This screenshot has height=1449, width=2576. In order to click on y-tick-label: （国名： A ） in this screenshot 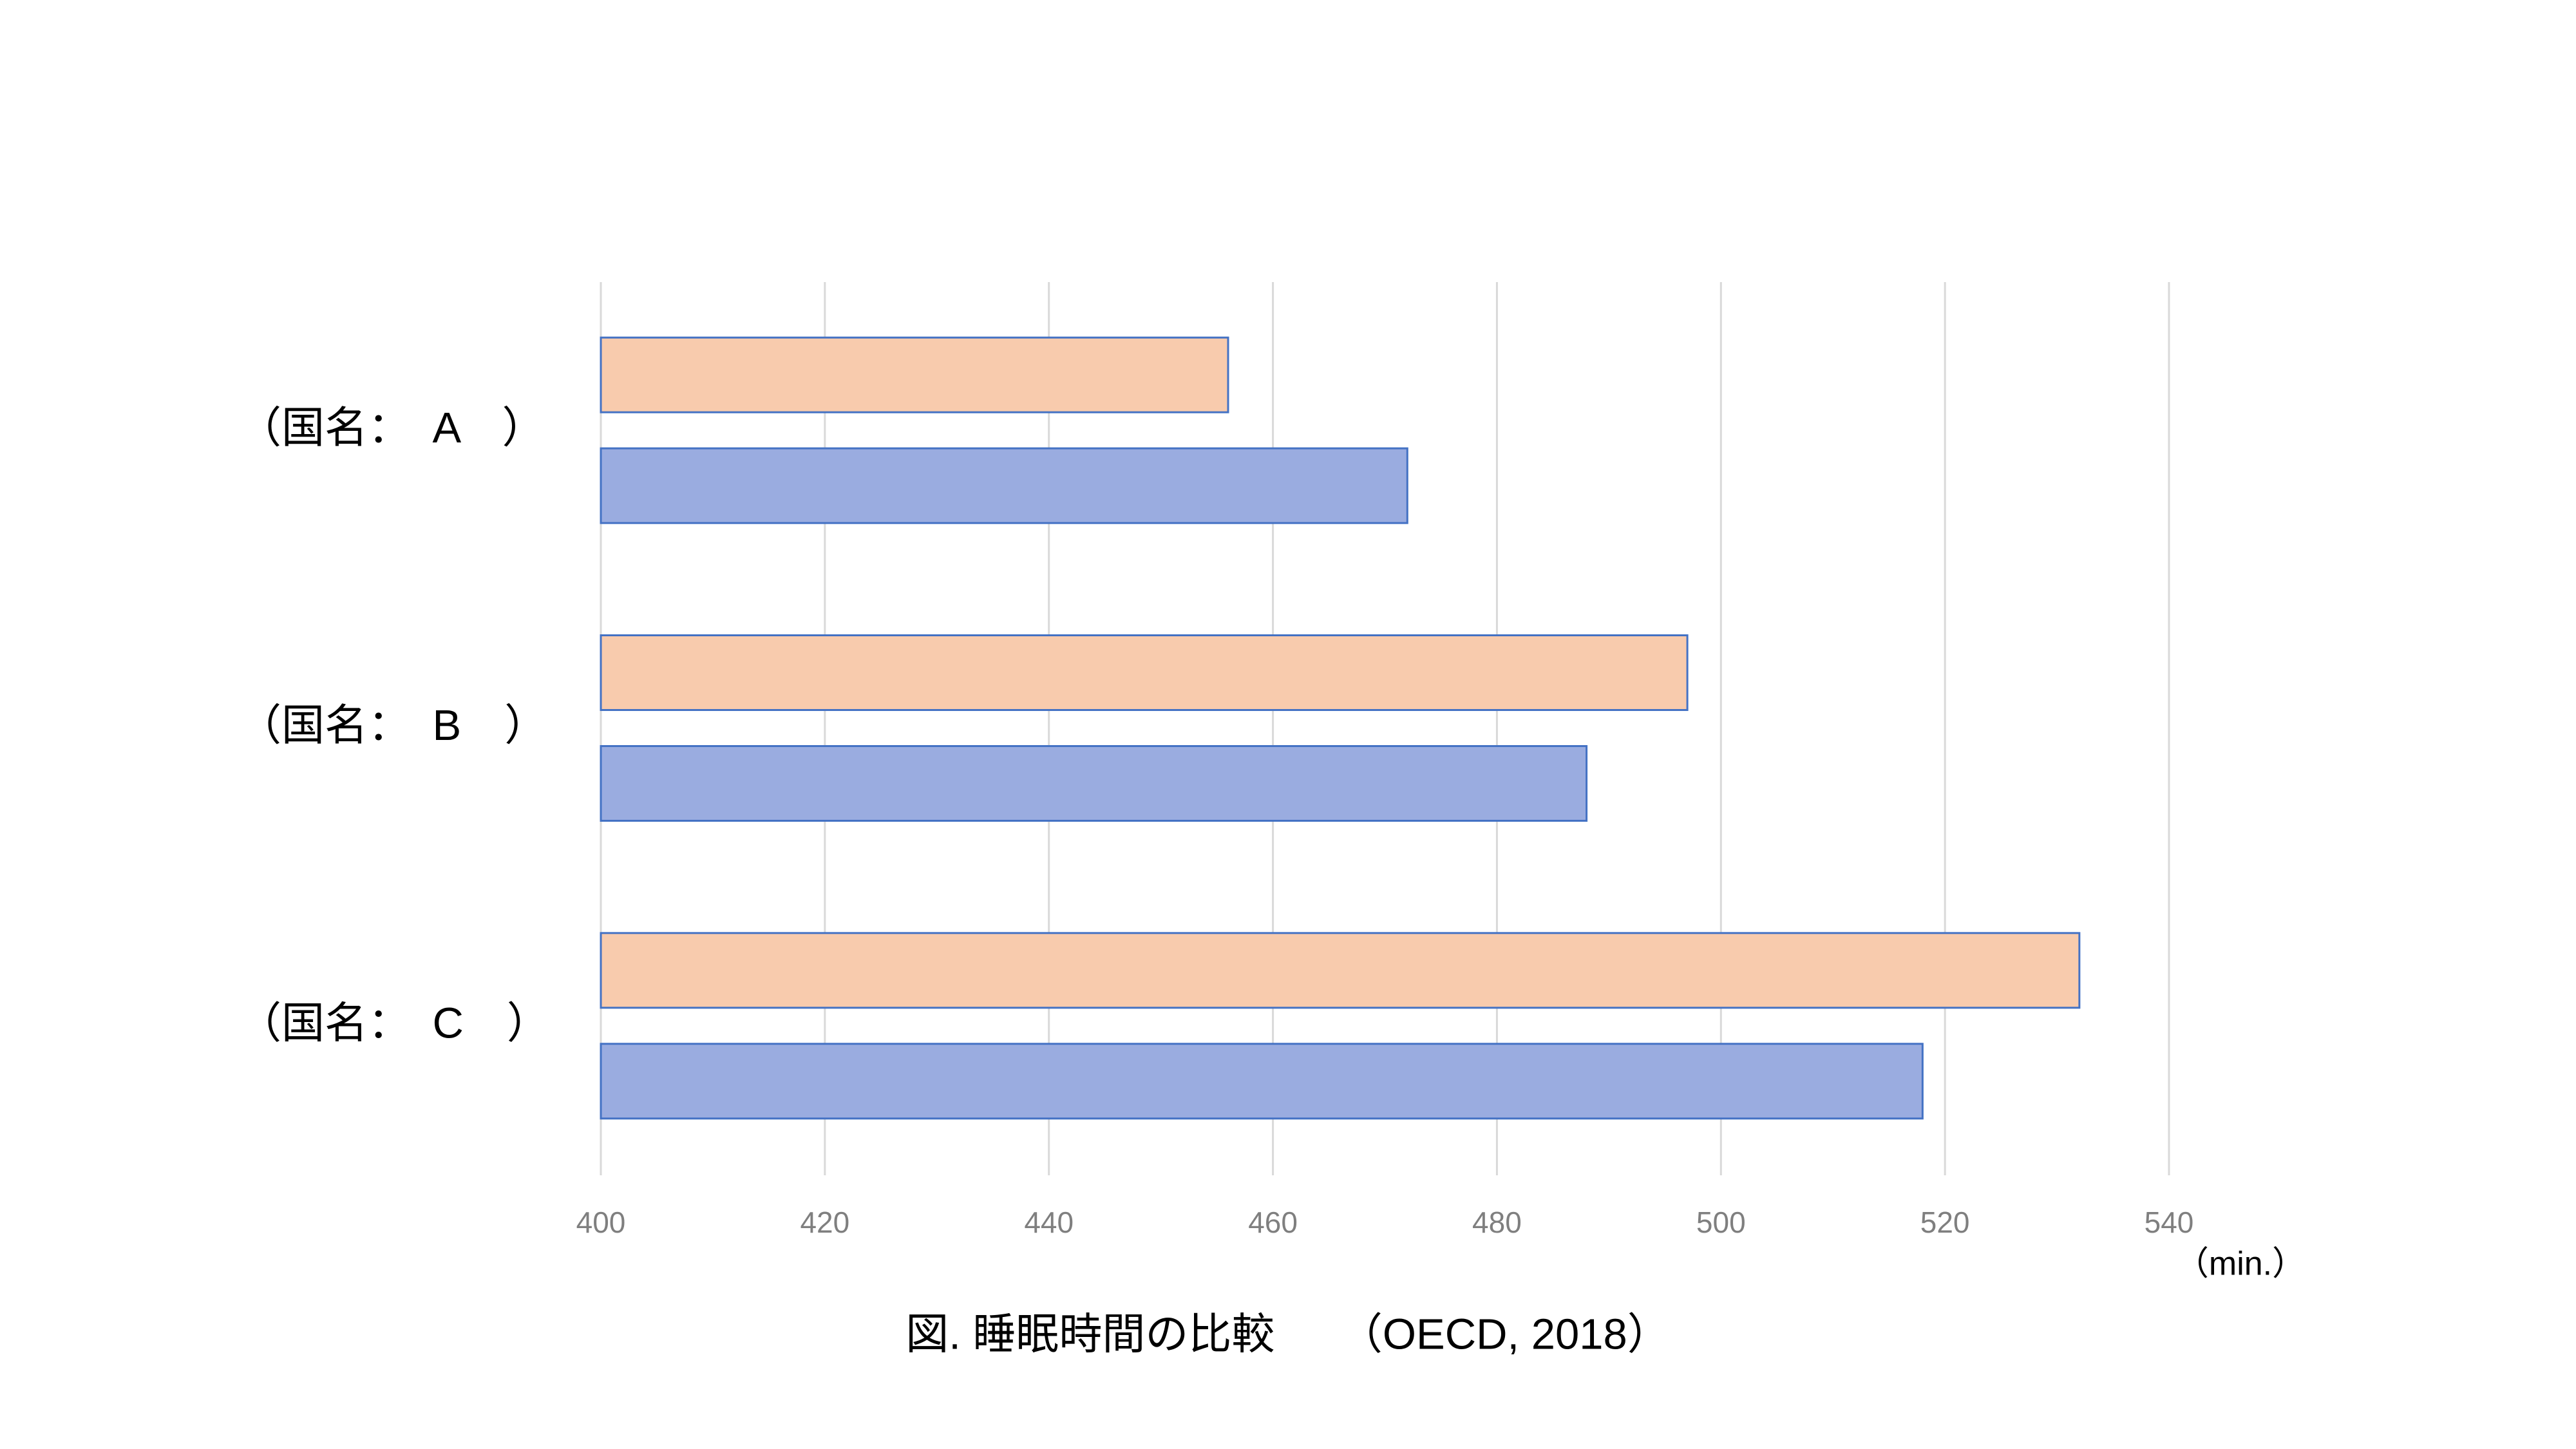, I will do `click(391, 428)`.